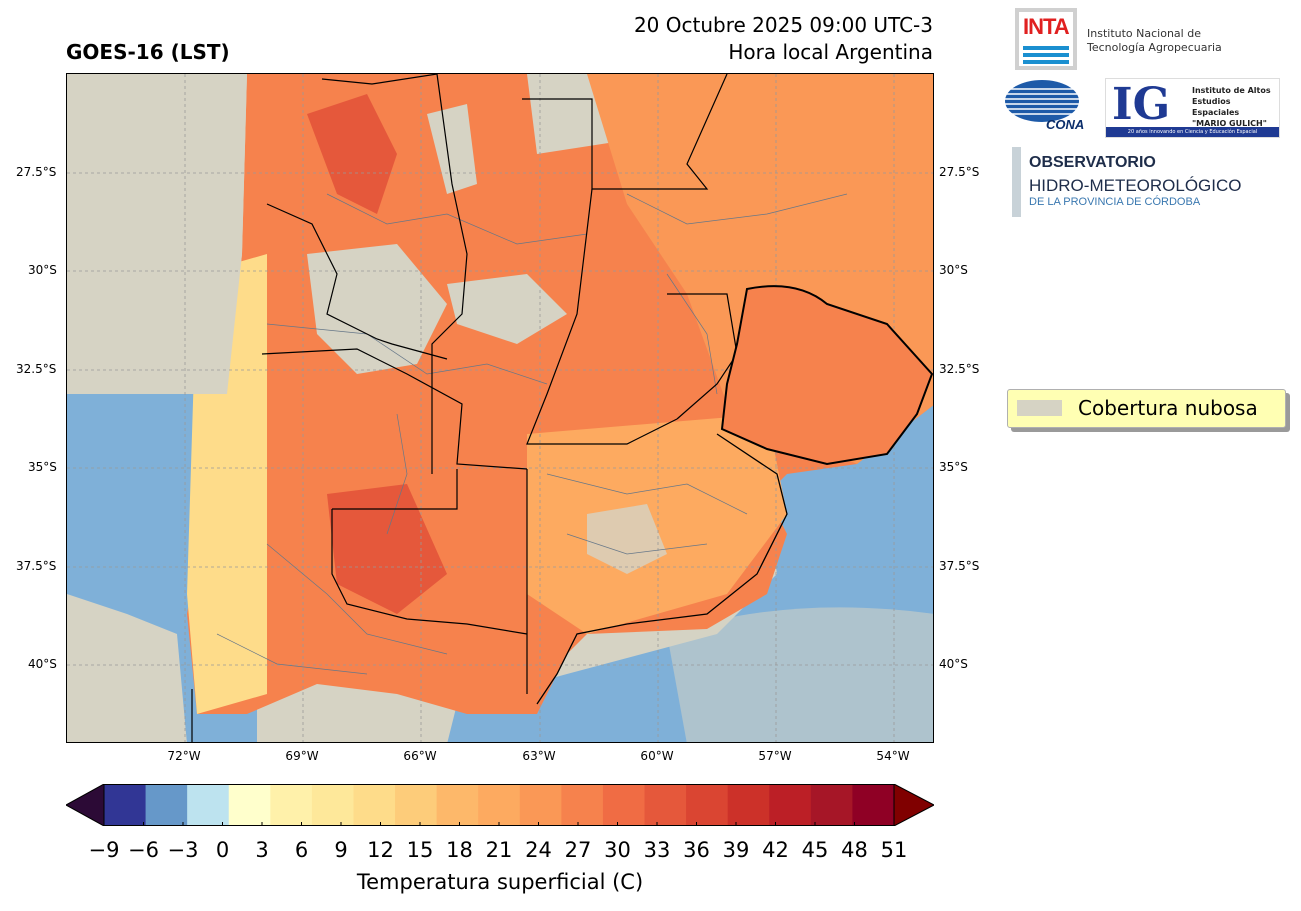 This screenshot has height=911, width=1301. What do you see at coordinates (420, 756) in the screenshot?
I see `lon-label: 66°W` at bounding box center [420, 756].